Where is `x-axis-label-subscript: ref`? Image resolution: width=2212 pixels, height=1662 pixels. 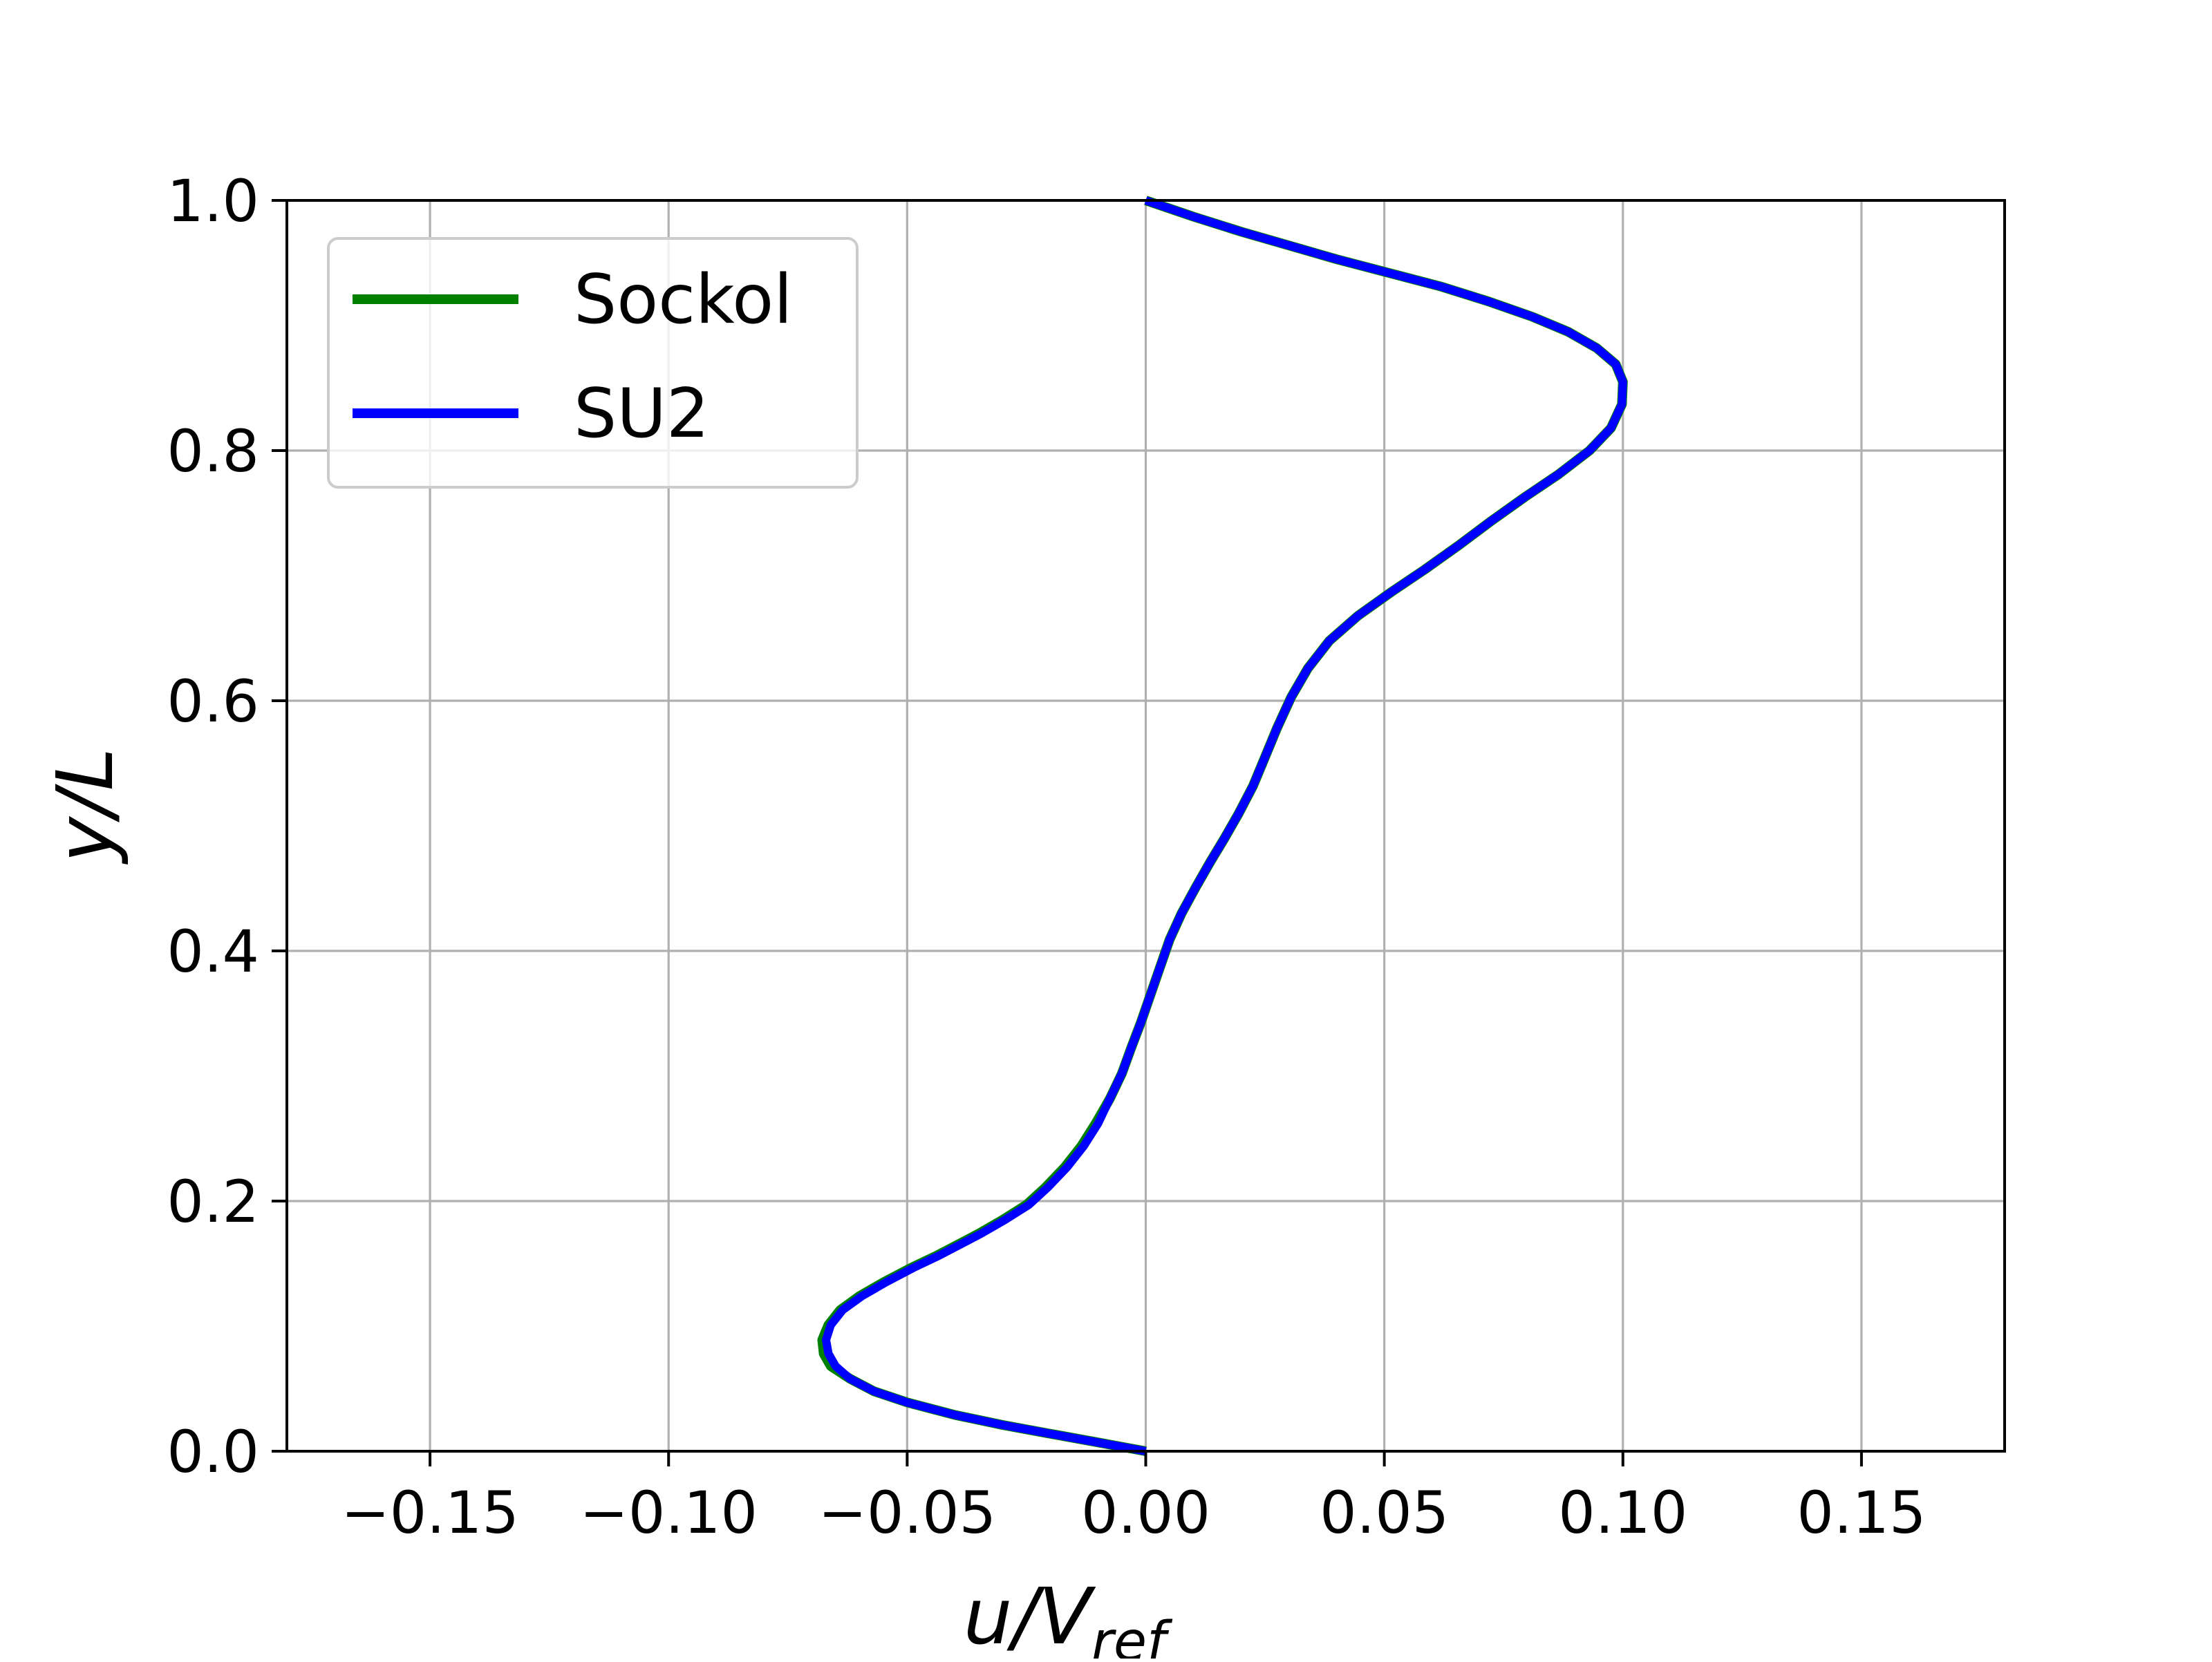
x-axis-label-subscript: ref is located at coordinates (1132, 1635).